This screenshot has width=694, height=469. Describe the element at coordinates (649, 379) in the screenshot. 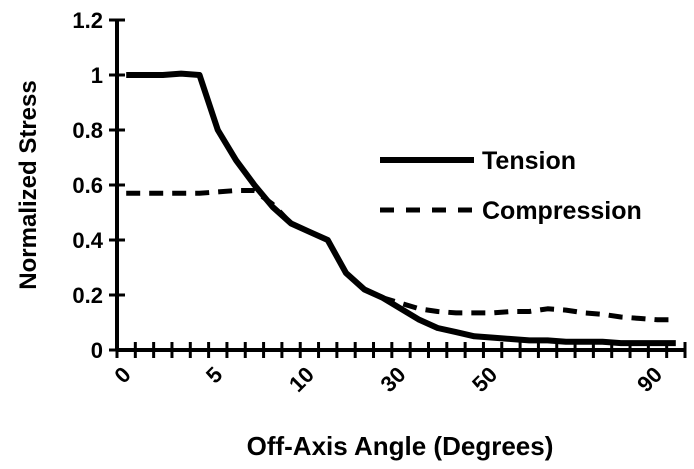

I see `x-tick-label: 90` at that location.